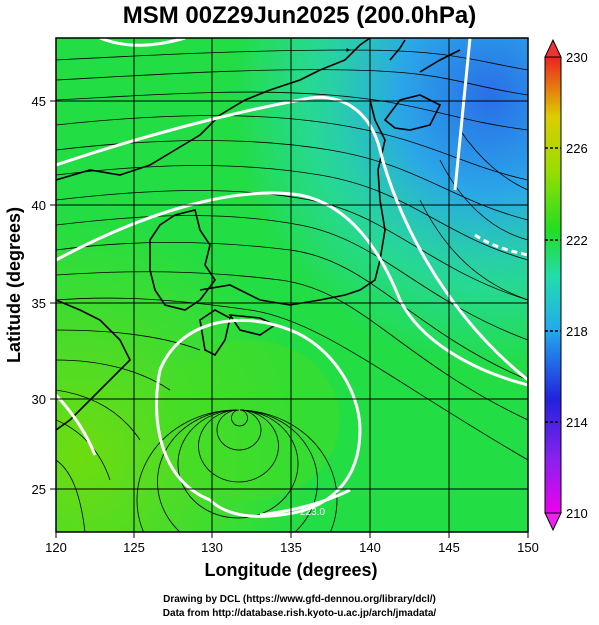 This screenshot has width=599, height=625. I want to click on x-axis-title: Longitude (degrees), so click(290, 570).